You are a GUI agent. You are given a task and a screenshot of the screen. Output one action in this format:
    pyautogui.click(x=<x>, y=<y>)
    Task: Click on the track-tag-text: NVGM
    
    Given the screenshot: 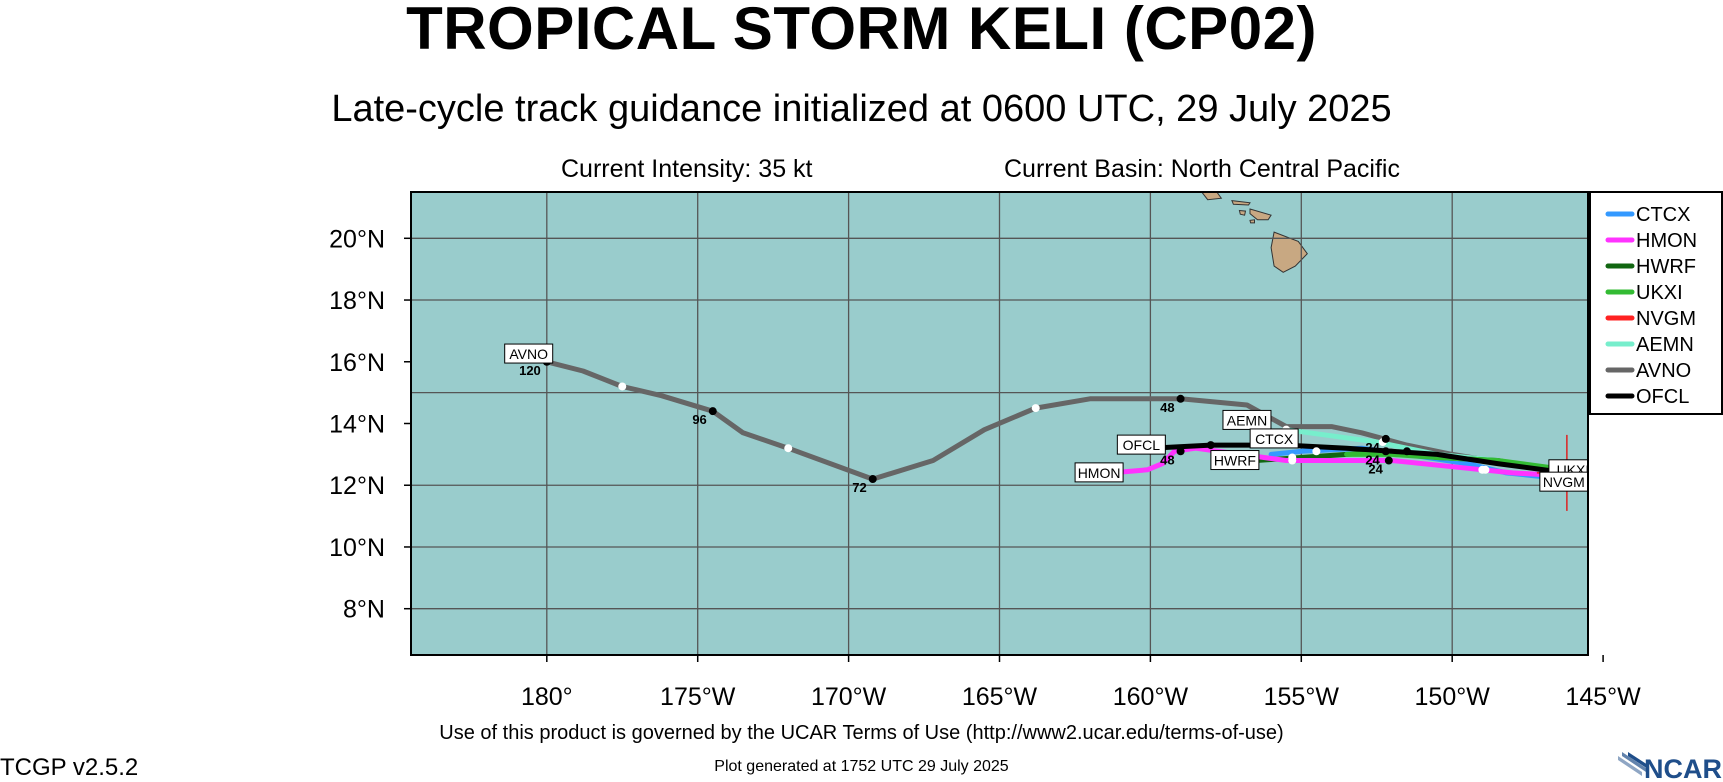 What is the action you would take?
    pyautogui.click(x=1564, y=482)
    